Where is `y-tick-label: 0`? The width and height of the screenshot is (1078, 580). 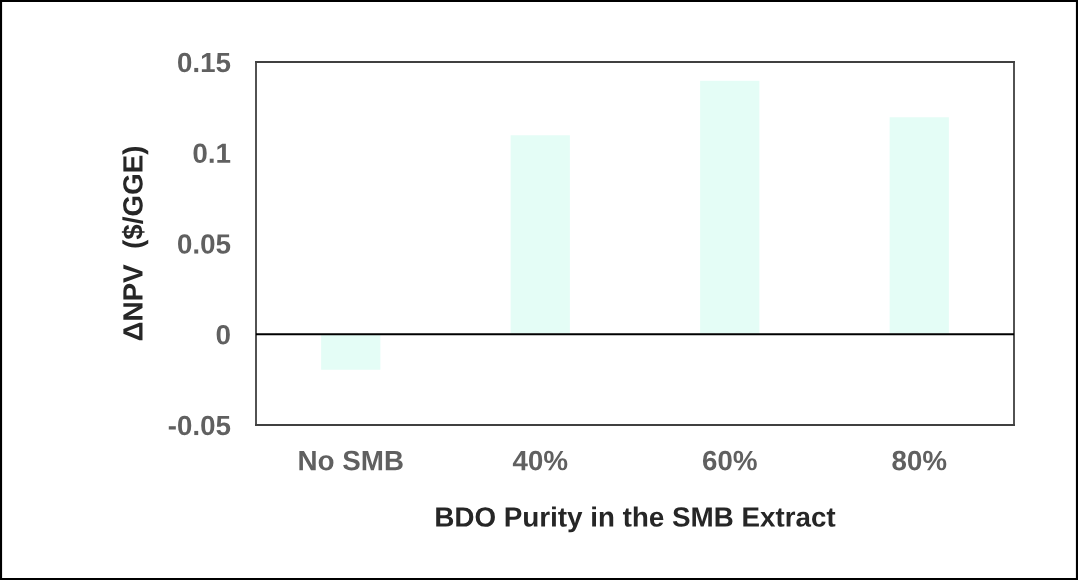
y-tick-label: 0 is located at coordinates (223, 334).